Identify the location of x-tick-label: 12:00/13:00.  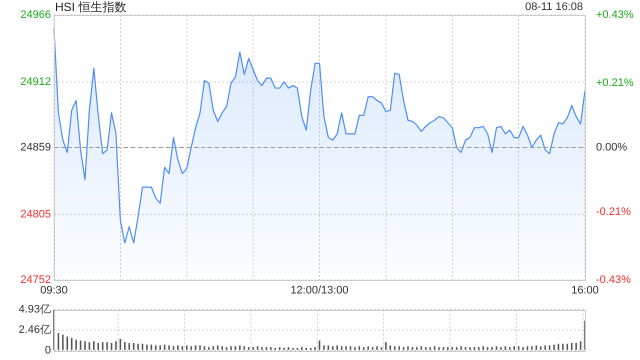
(319, 290).